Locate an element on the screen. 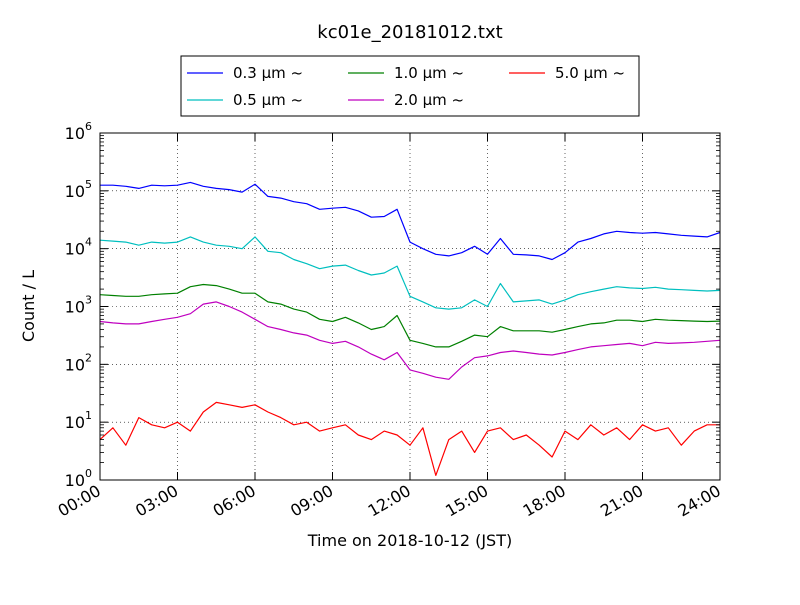 The height and width of the screenshot is (605, 800). x-tick-label: 12:00 is located at coordinates (389, 501).